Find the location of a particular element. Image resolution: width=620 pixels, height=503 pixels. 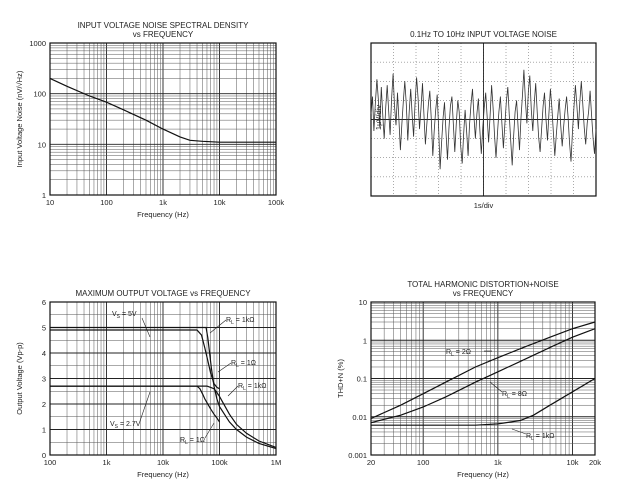

noise_density-plot-frame is located at coordinates (163, 119).